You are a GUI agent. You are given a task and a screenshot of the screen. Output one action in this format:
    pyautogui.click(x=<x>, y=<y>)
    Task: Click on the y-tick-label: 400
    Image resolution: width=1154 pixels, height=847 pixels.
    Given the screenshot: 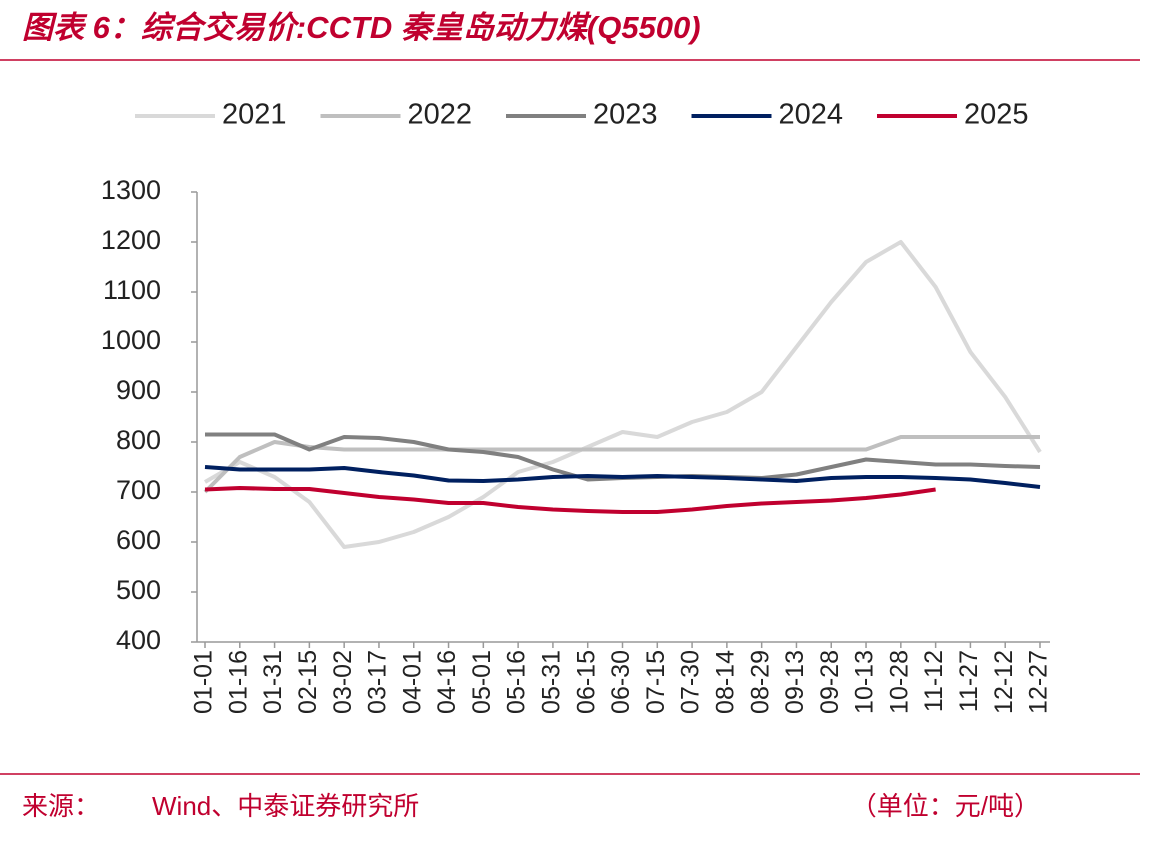 What is the action you would take?
    pyautogui.click(x=138, y=640)
    